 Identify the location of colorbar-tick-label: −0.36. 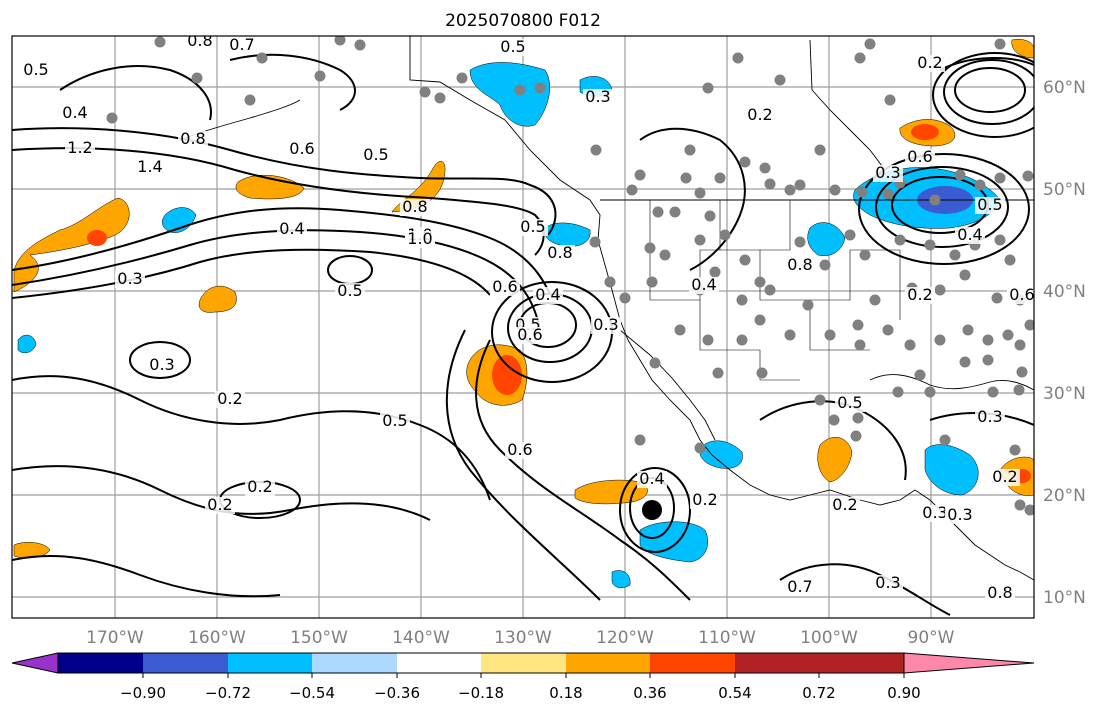
(397, 693).